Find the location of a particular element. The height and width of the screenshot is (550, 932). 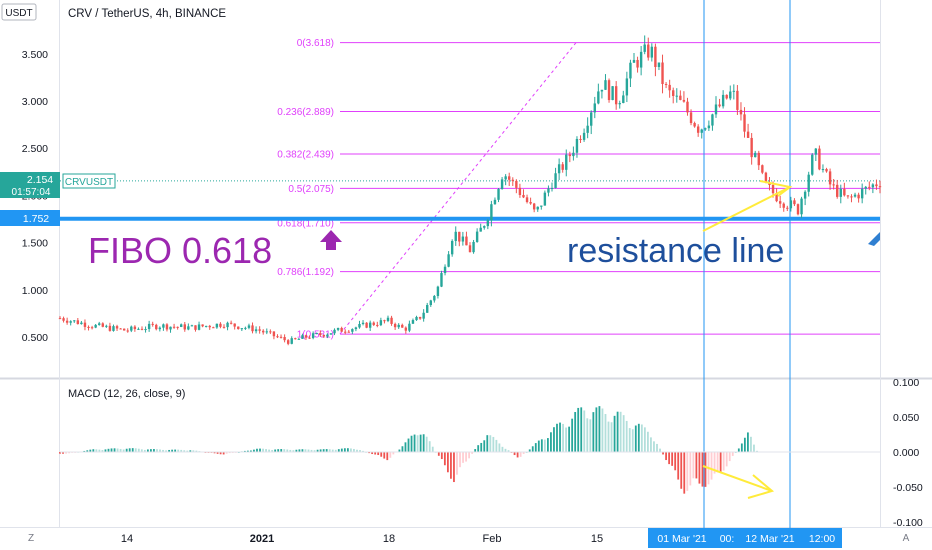

currency-button is located at coordinates (19, 12).